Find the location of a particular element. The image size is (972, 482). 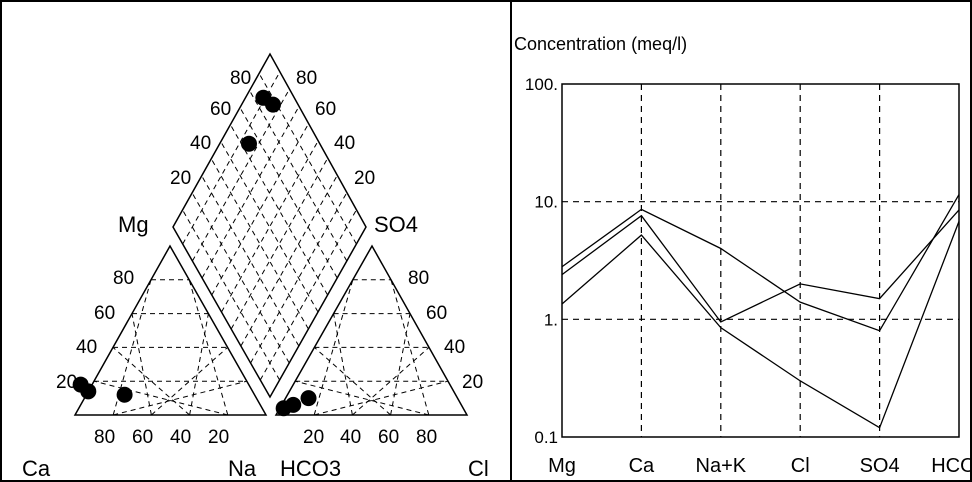

cation-bottom-tick: 80 is located at coordinates (104, 437).